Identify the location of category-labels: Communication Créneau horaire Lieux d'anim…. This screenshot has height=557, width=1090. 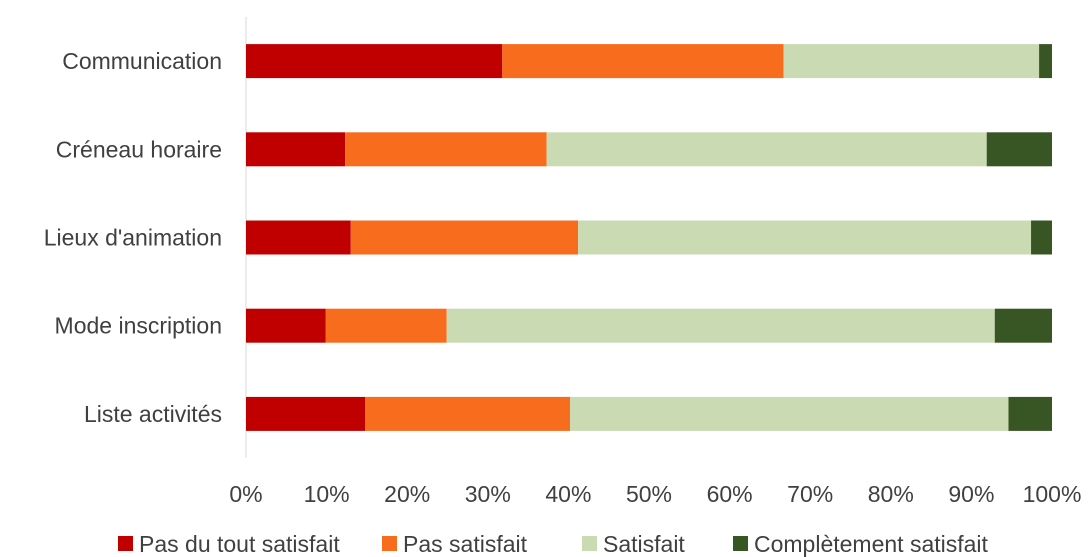
(133, 237).